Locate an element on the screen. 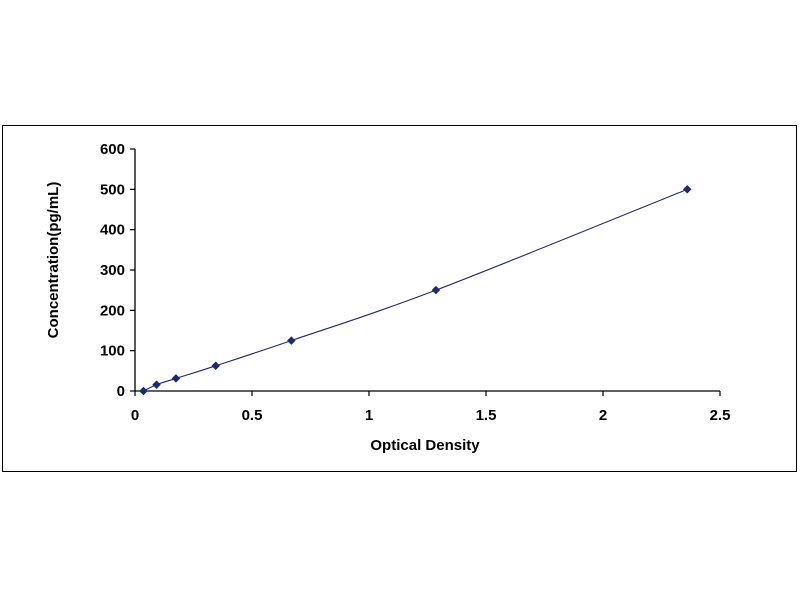 The image size is (800, 600). x-tick-label: 1.5 is located at coordinates (486, 415).